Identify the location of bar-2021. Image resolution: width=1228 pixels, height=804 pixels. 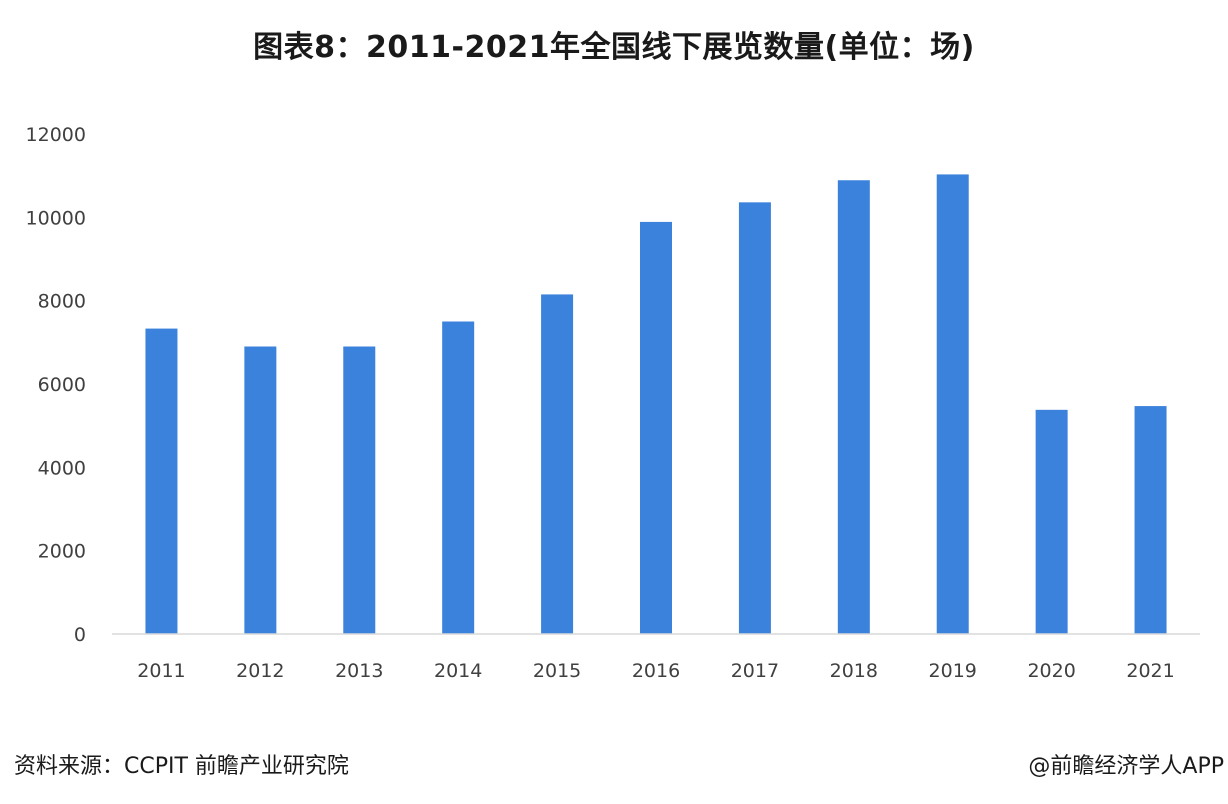
(1150, 520).